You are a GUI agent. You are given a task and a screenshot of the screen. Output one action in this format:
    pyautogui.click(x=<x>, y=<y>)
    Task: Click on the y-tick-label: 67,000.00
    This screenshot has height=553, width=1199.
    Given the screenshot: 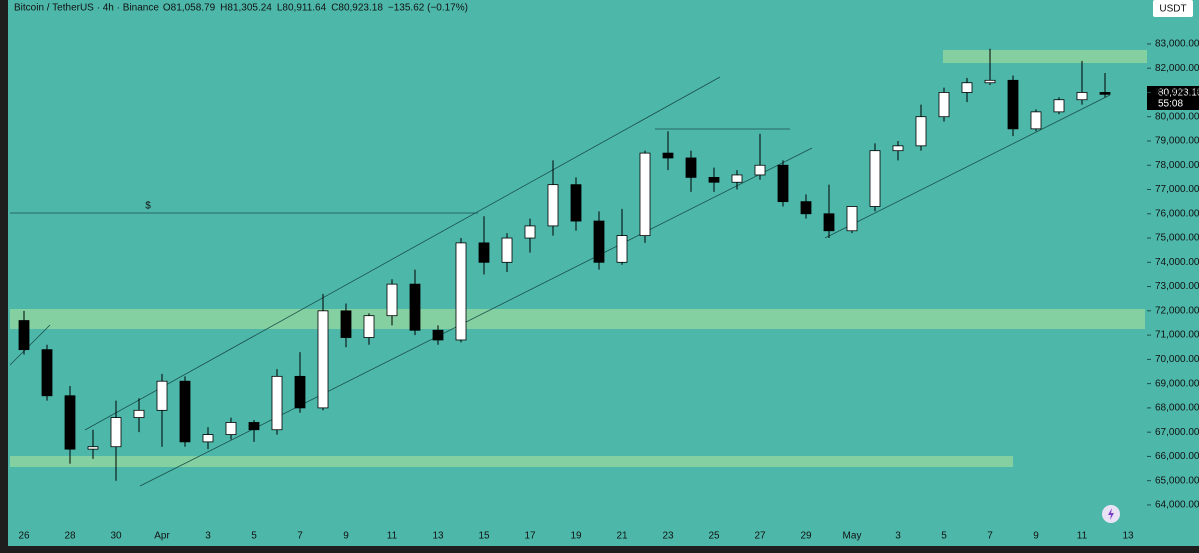 What is the action you would take?
    pyautogui.click(x=1177, y=432)
    